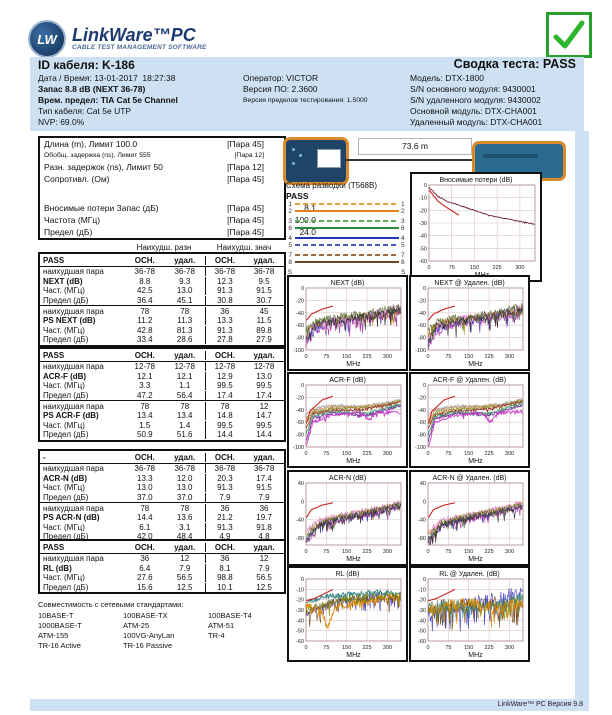  What do you see at coordinates (264, 498) in the screenshot?
I see `row-value: 7.9` at bounding box center [264, 498].